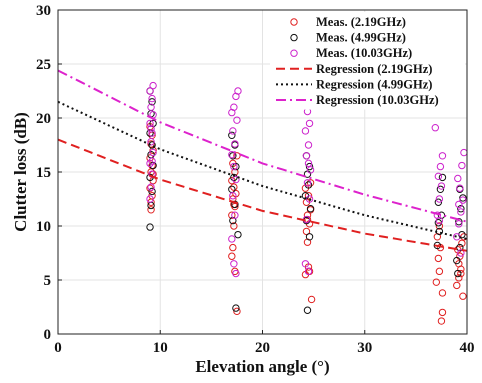 Image resolution: width=482 pixels, height=383 pixels. I want to click on legend-box, so click(367, 61).